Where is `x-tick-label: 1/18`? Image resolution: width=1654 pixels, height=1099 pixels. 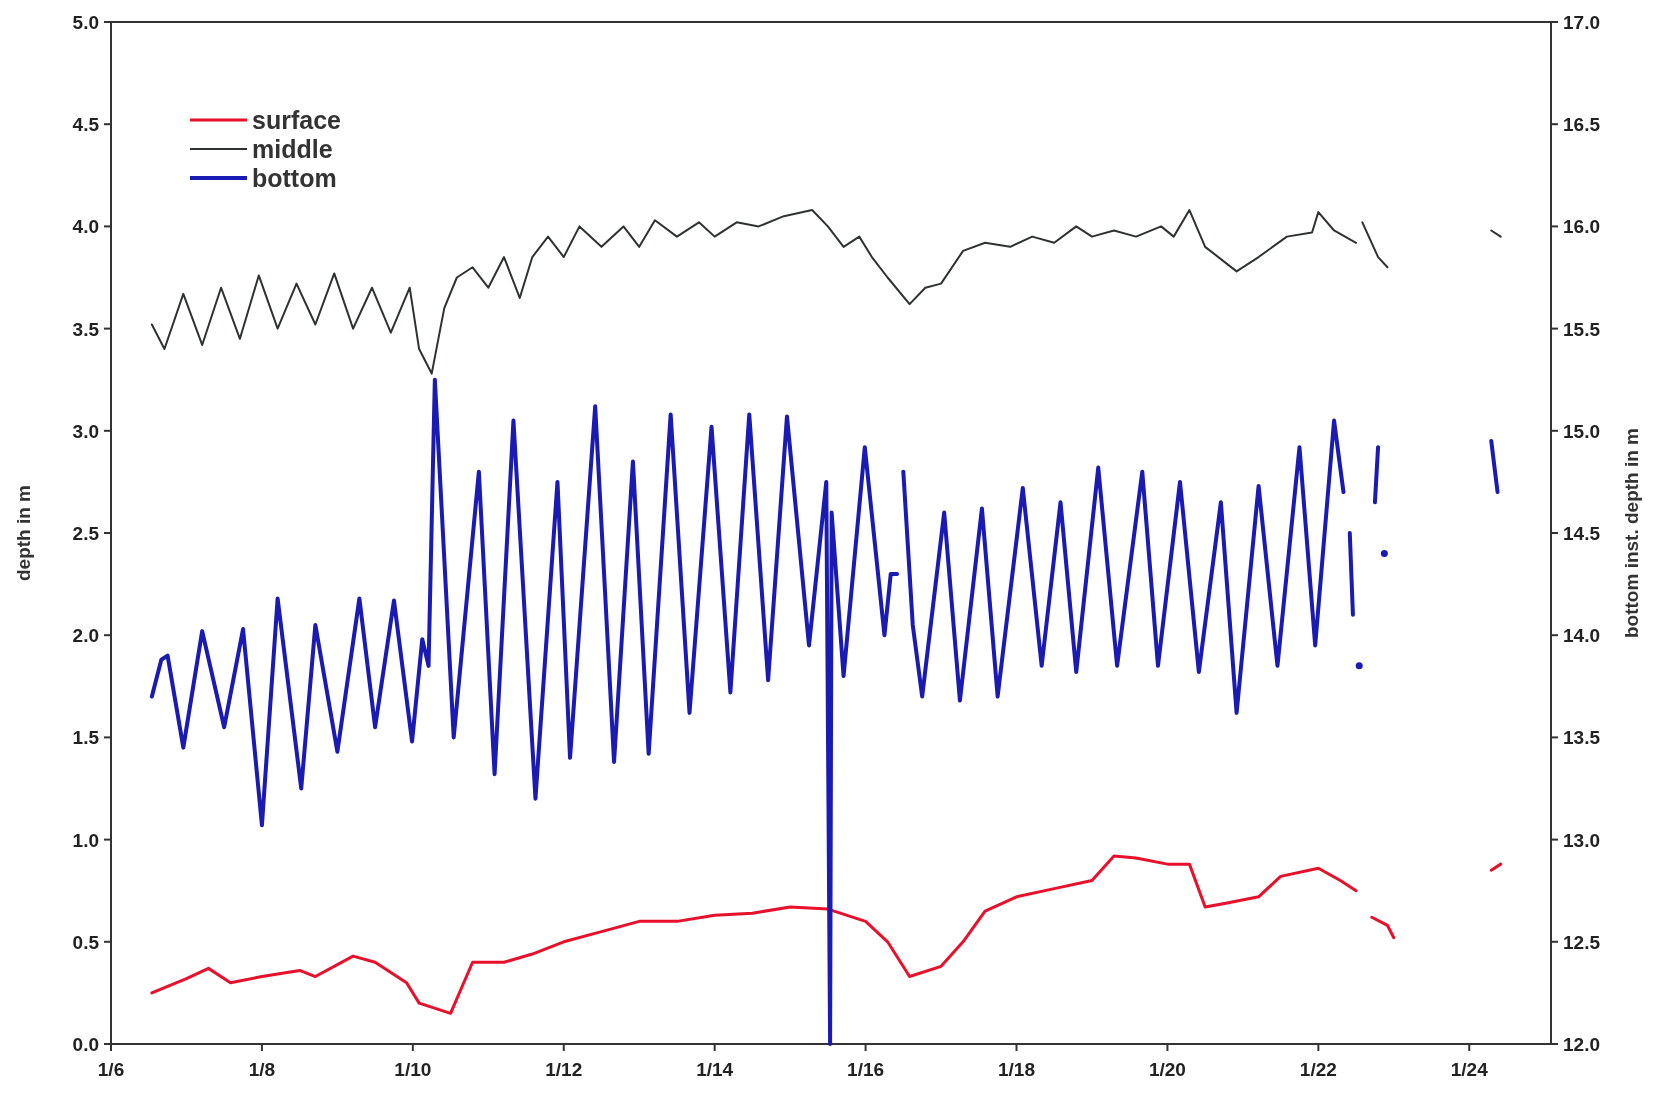
x-tick-label: 1/18 is located at coordinates (1016, 1069).